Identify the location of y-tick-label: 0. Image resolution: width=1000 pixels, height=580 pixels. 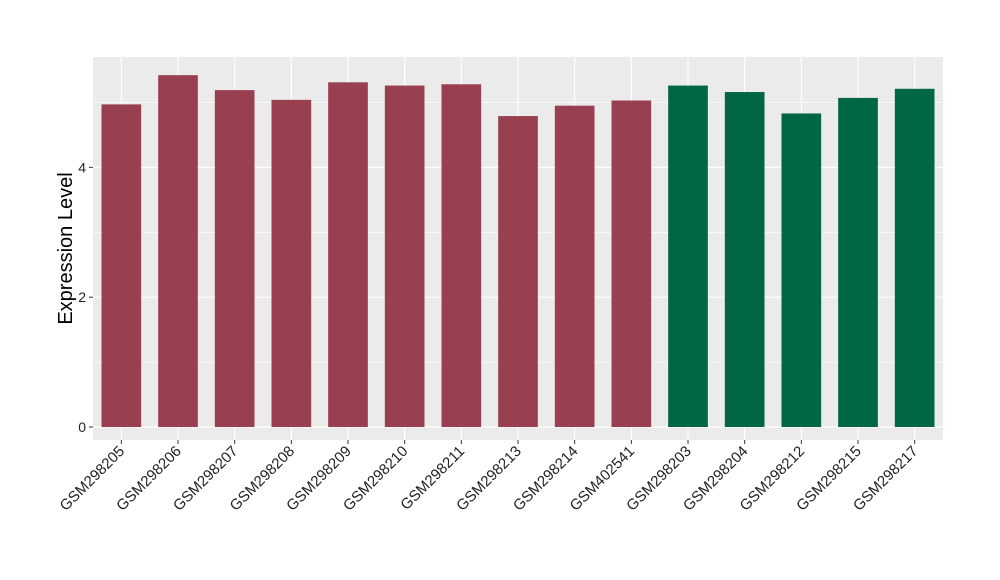
(82, 427).